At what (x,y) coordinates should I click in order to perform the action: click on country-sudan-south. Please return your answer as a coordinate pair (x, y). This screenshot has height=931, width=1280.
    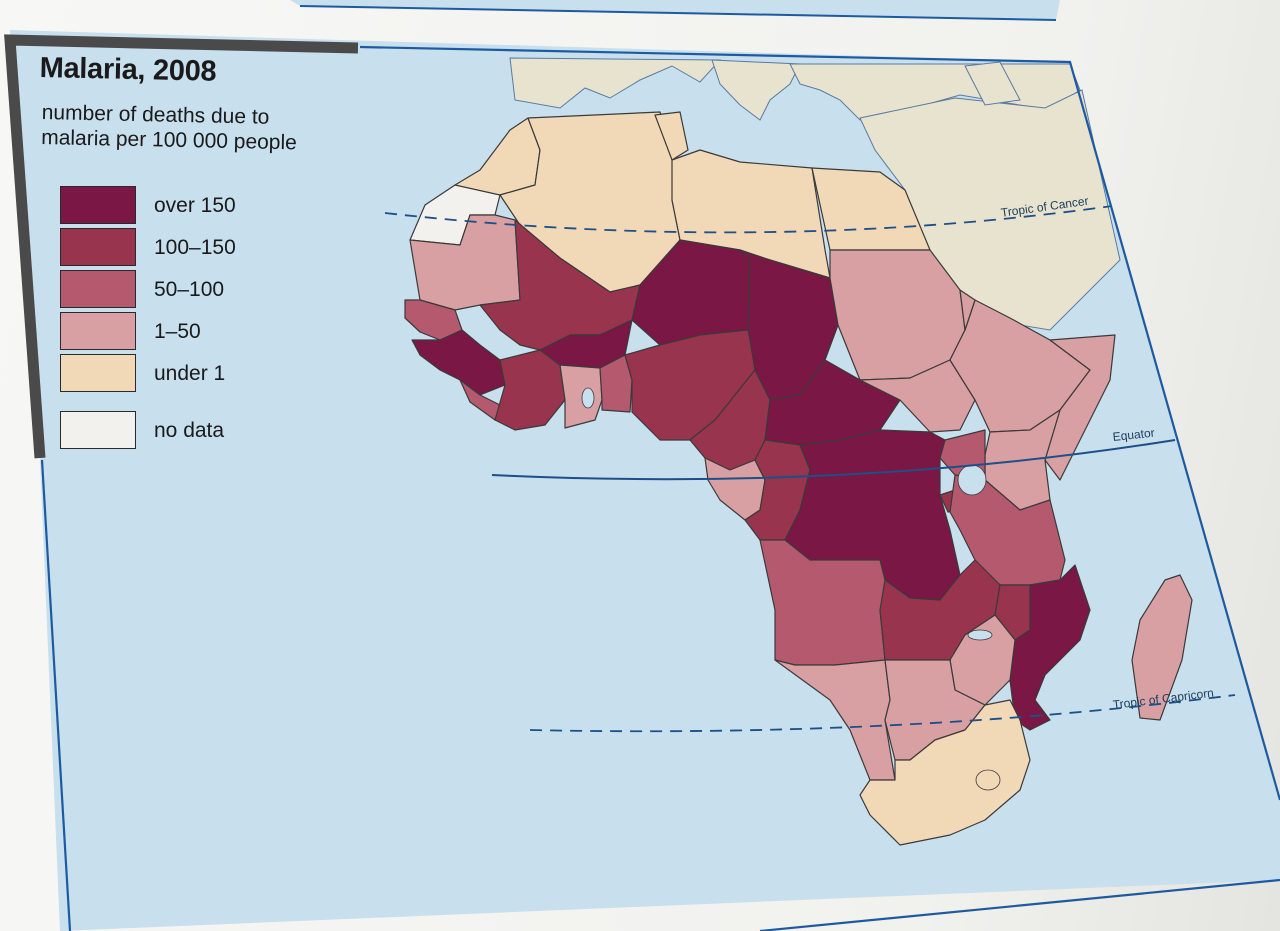
    Looking at the image, I should click on (917, 396).